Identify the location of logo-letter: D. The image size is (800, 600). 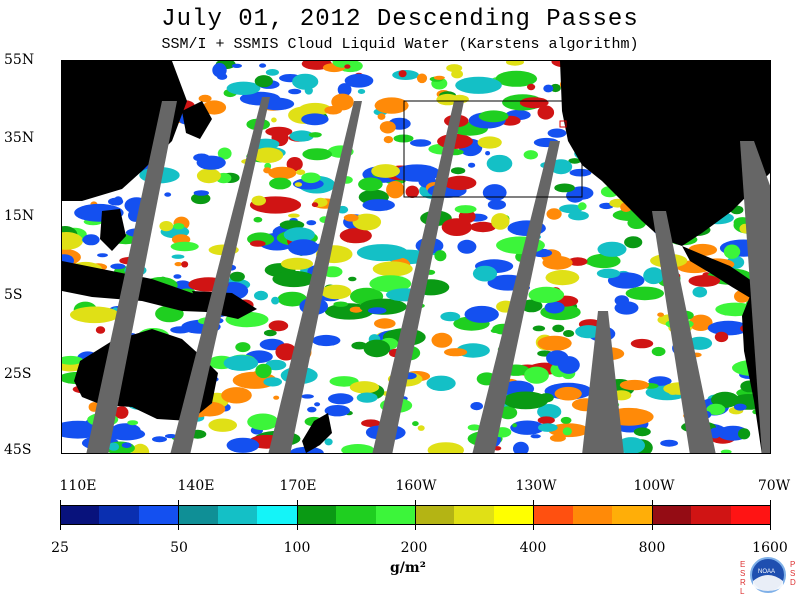
(793, 582).